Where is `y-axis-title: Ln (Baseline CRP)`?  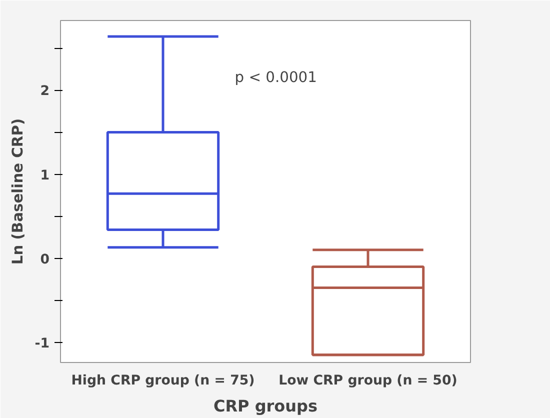 y-axis-title: Ln (Baseline CRP) is located at coordinates (18, 191).